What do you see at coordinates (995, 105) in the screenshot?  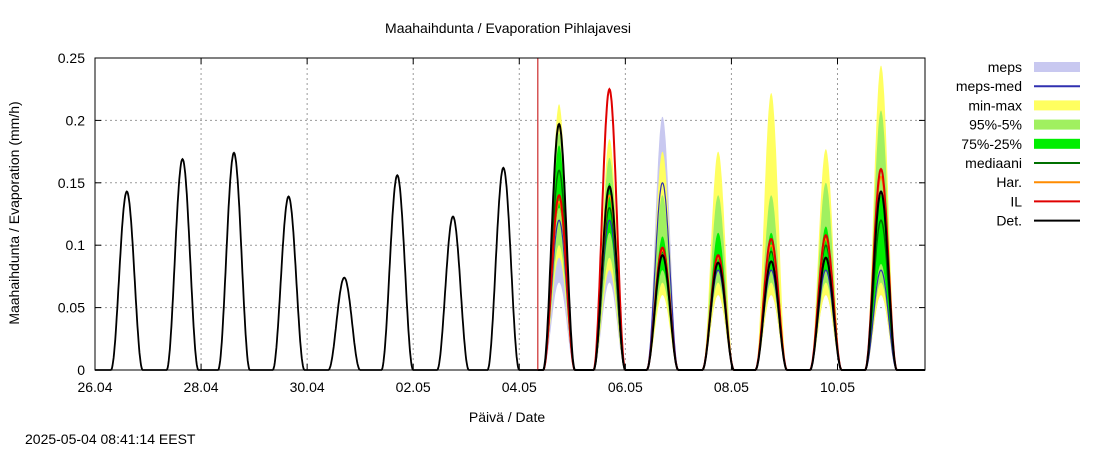 I see `legend-label-minmax: min-max` at bounding box center [995, 105].